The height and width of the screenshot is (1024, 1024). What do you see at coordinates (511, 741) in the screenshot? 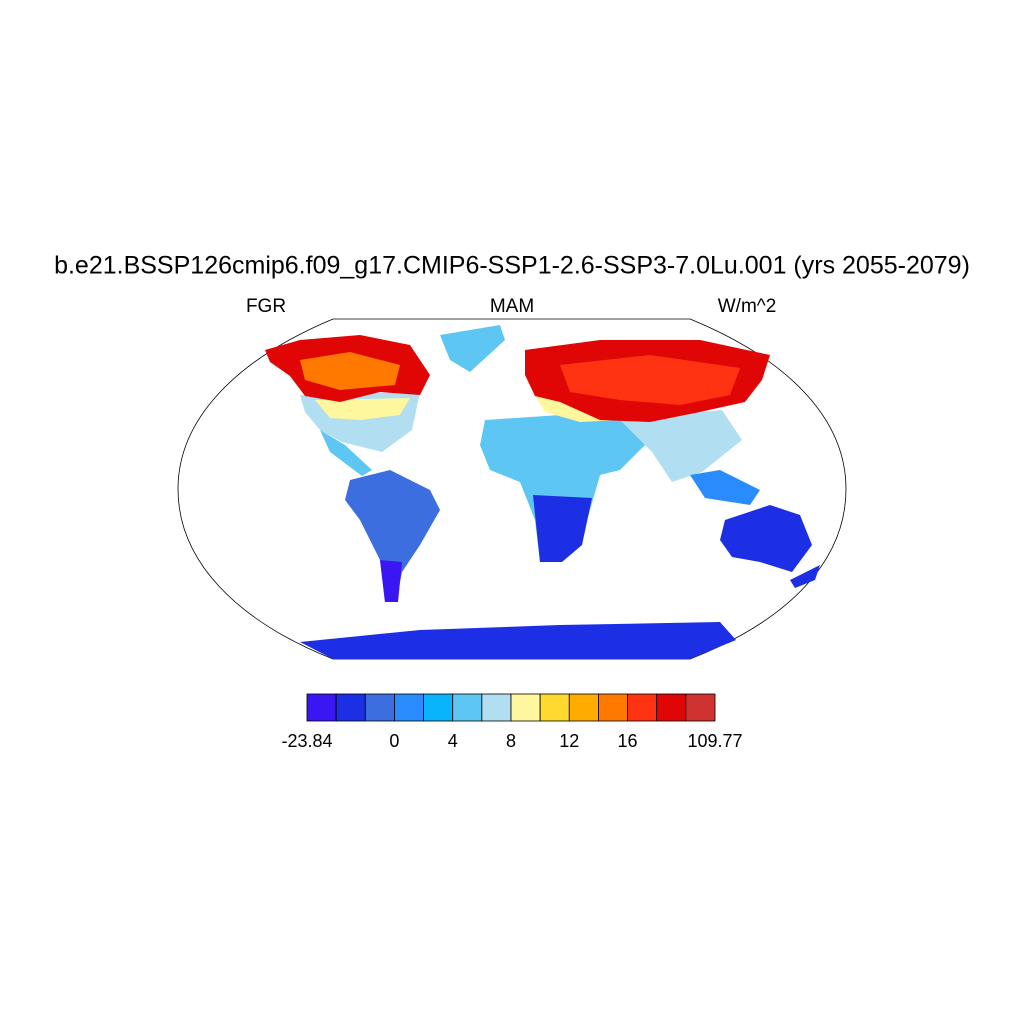
I see `colorbar-label: 8` at bounding box center [511, 741].